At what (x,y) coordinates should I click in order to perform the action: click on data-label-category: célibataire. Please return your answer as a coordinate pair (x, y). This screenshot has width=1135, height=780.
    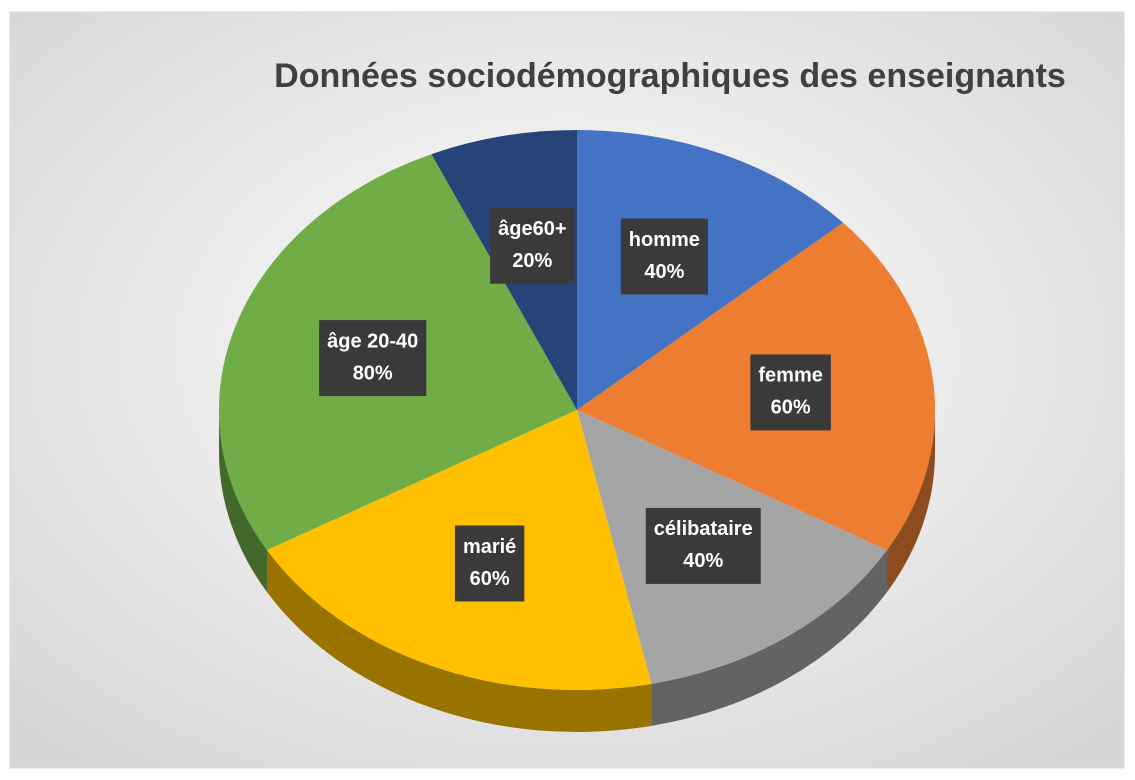
    Looking at the image, I should click on (703, 529).